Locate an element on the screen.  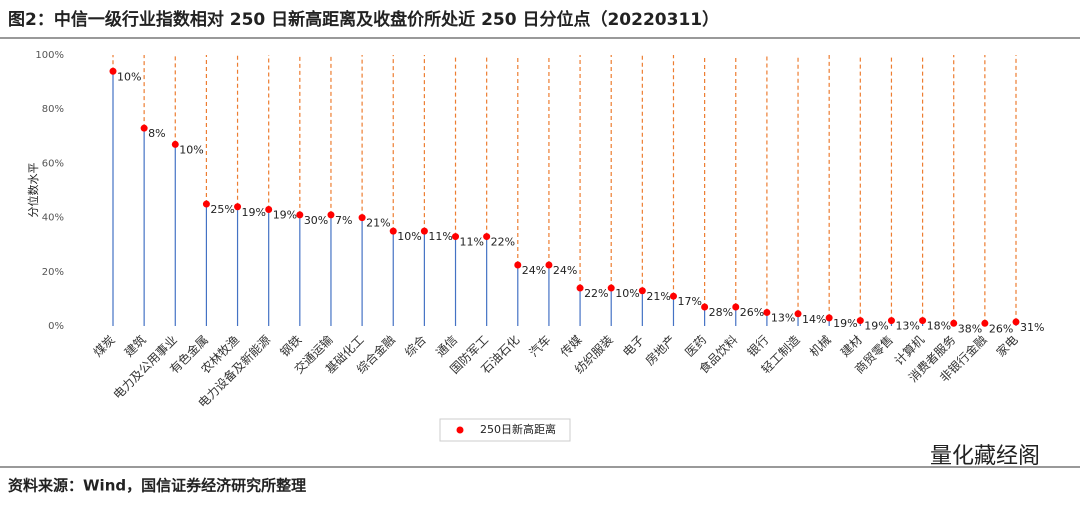
value-label: 8% is located at coordinates (156, 133).